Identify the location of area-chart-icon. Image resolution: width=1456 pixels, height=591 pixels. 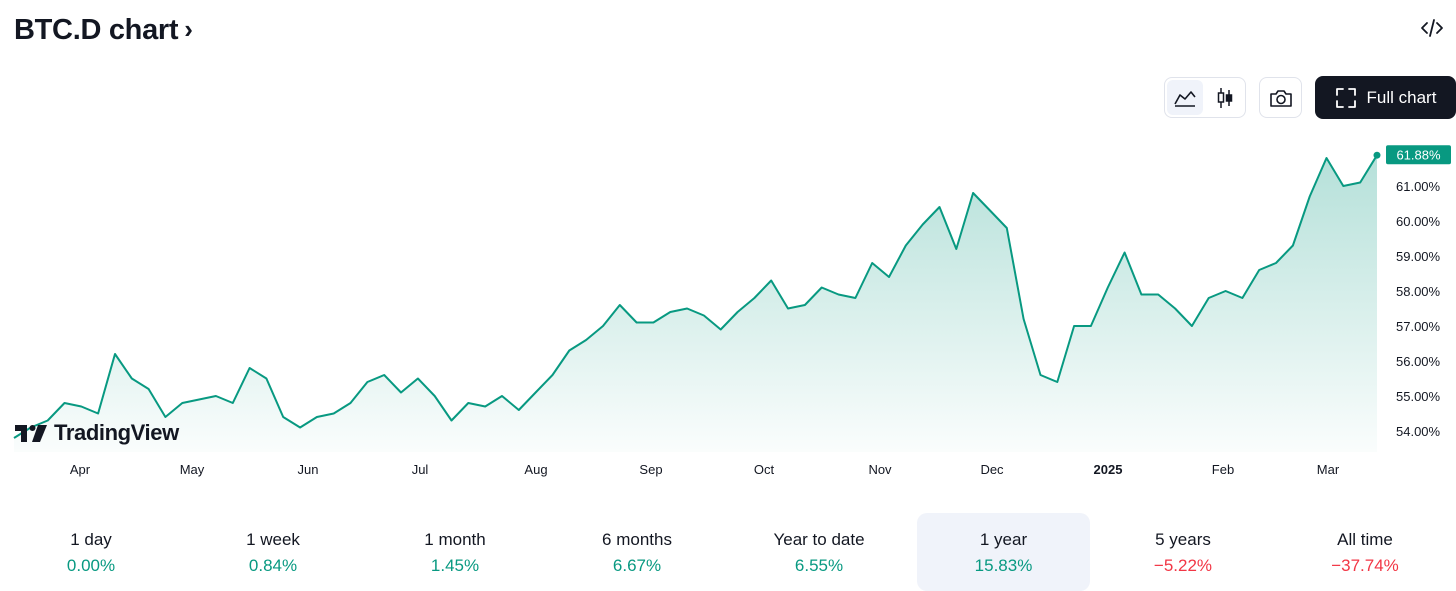
(1185, 98).